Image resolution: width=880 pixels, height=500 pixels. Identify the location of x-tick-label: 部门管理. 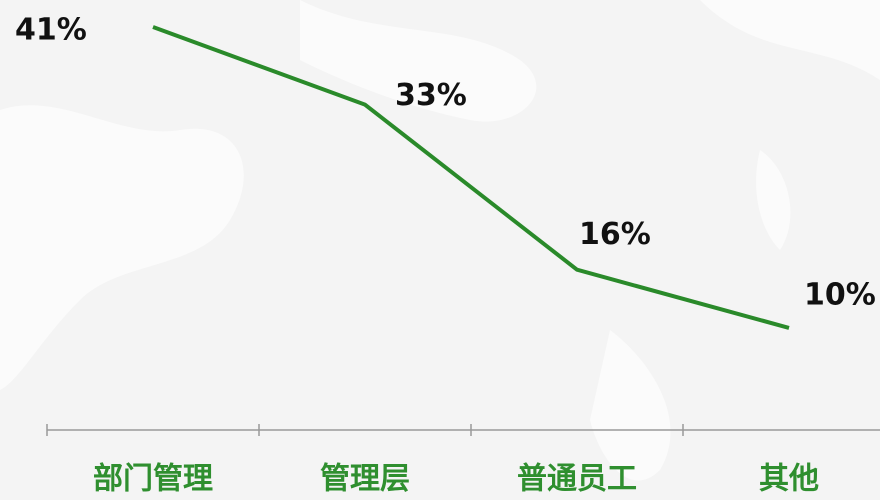
(153, 479).